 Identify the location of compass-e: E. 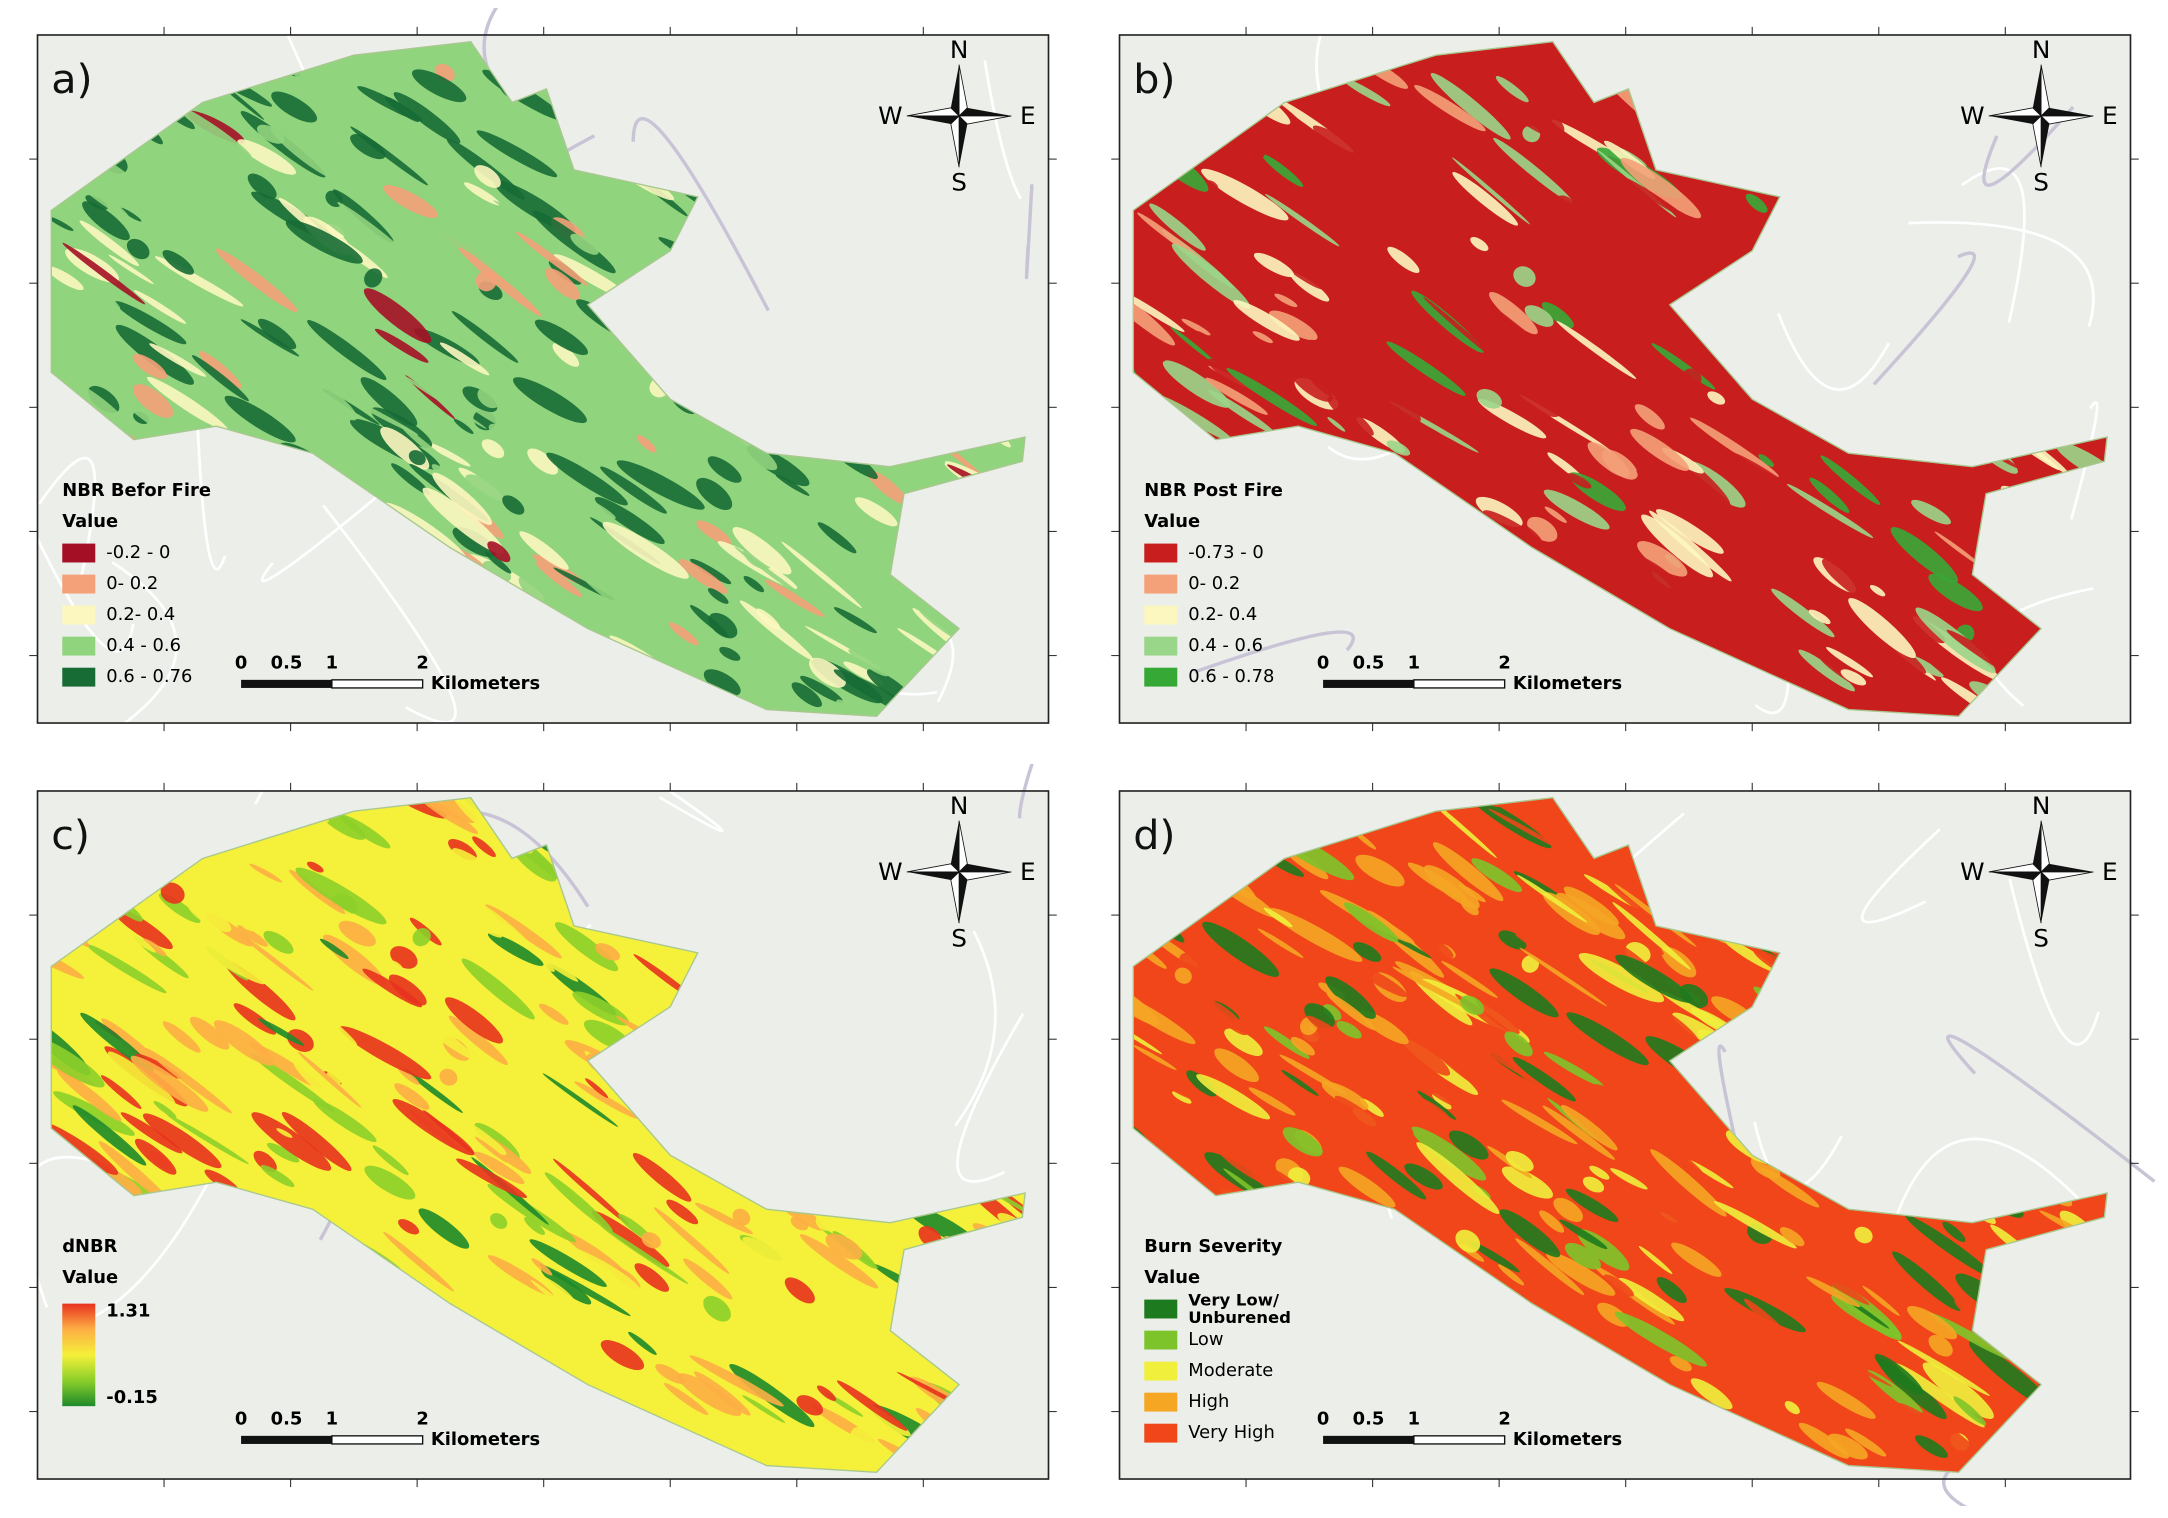
(2110, 115).